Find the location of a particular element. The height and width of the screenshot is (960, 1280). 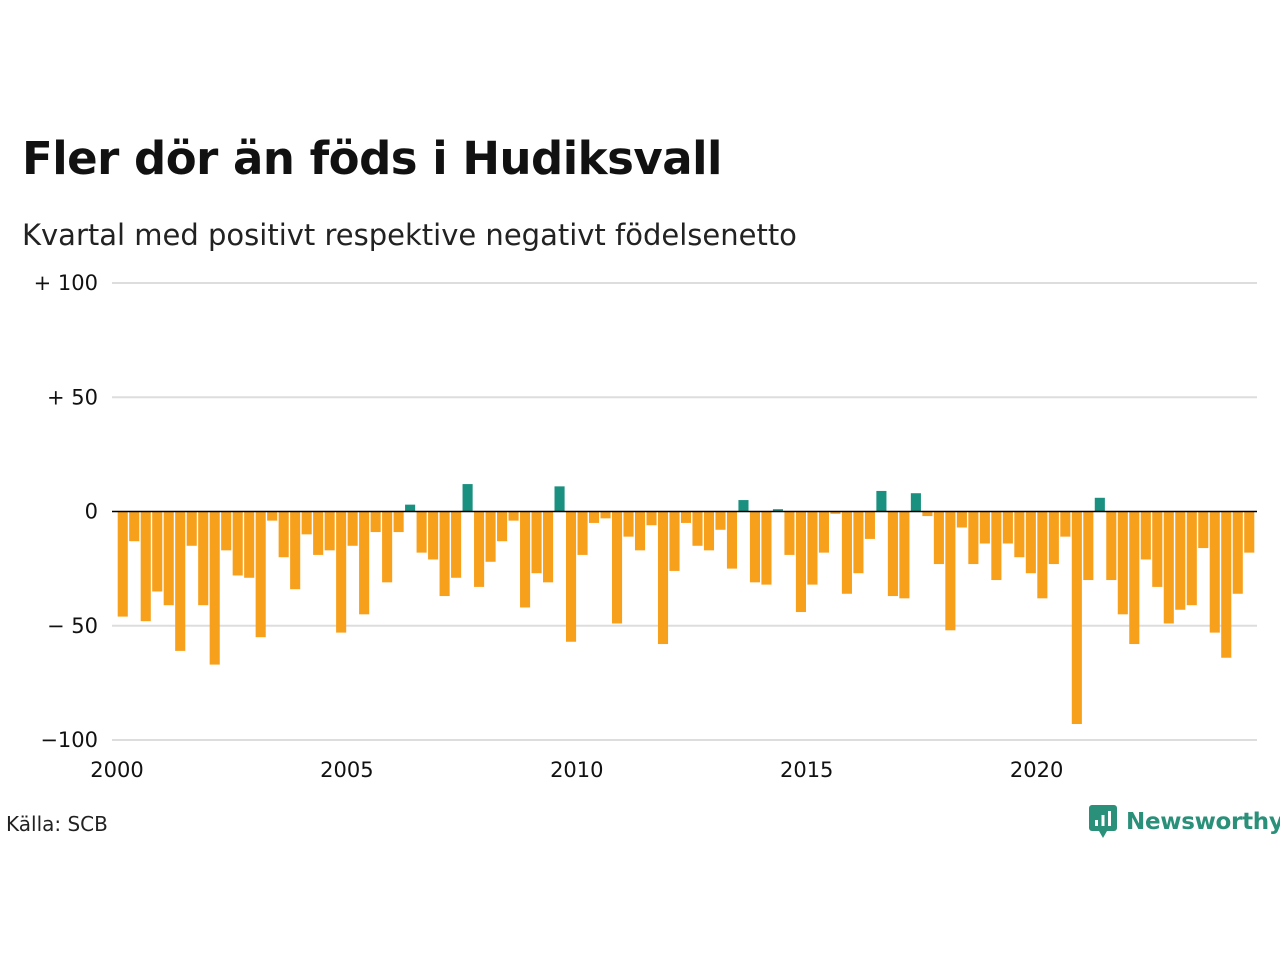

brand-logo: Newsworthy is located at coordinates (1184, 822).